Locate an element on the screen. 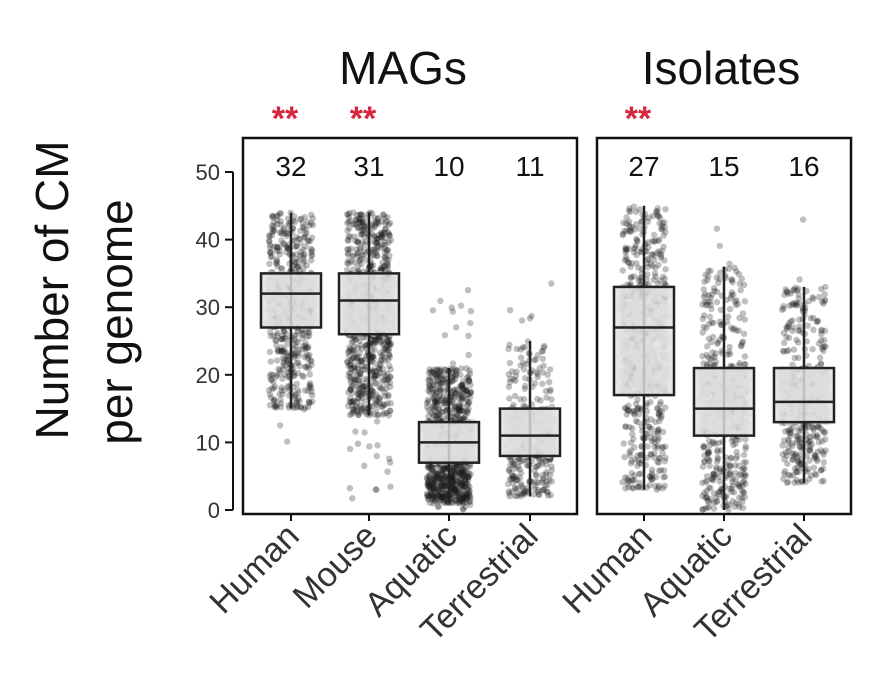 The width and height of the screenshot is (874, 675). y-tick-label: 40 is located at coordinates (208, 240).